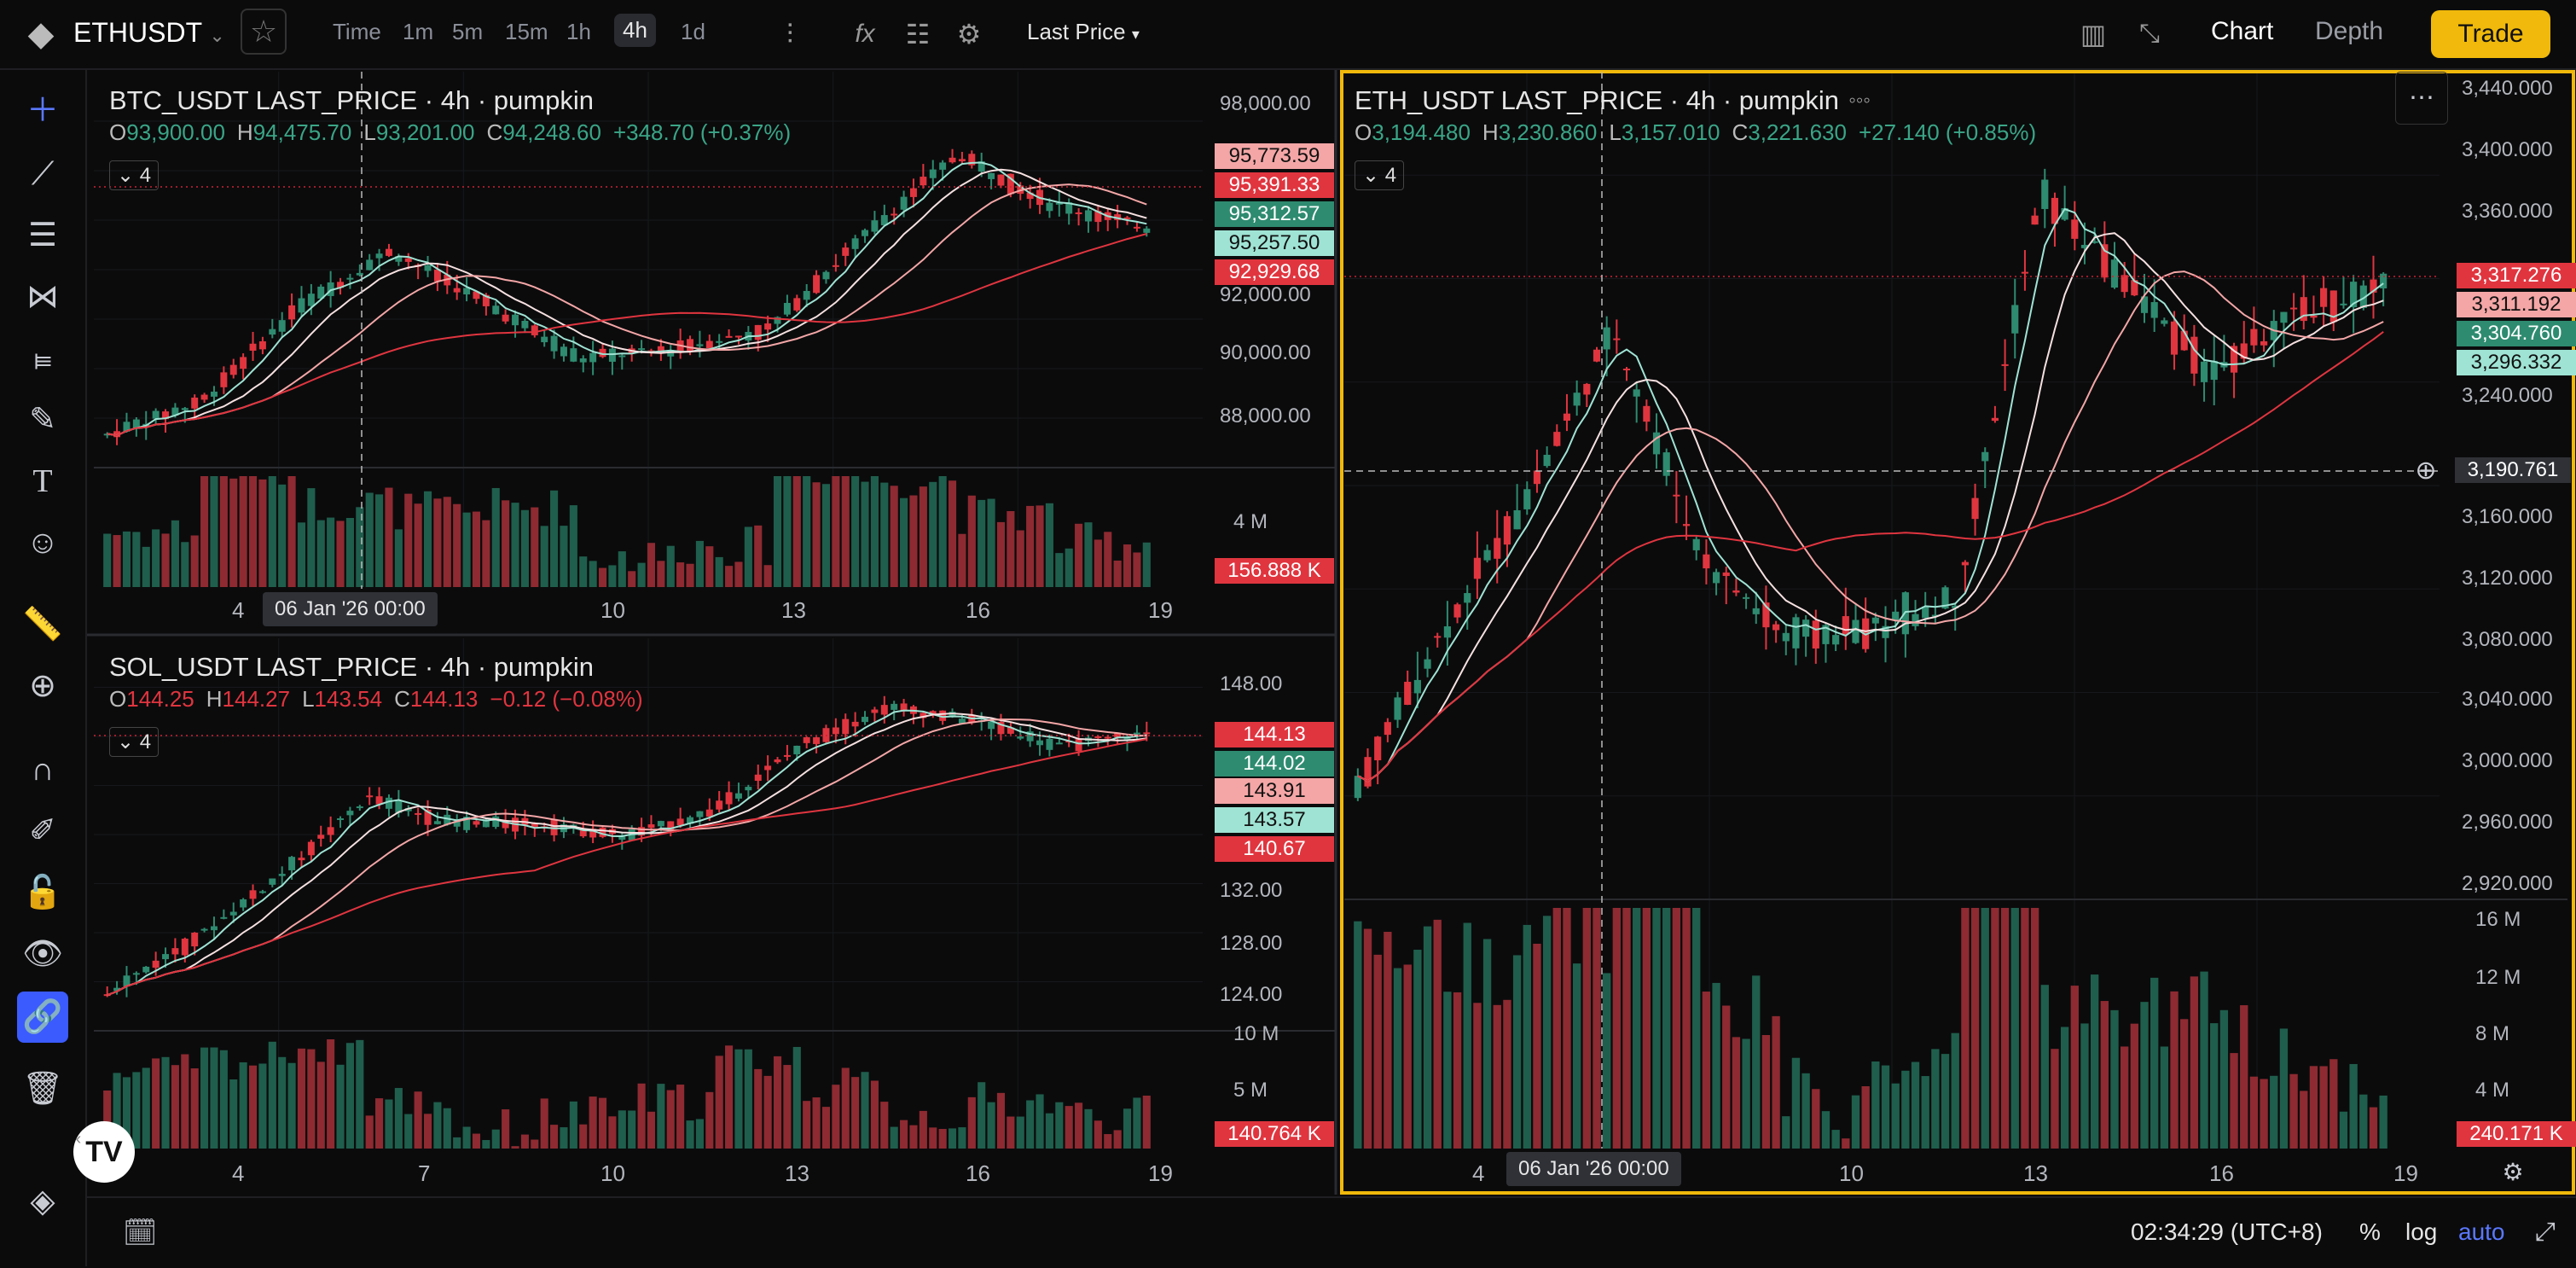 Image resolution: width=2576 pixels, height=1268 pixels. Describe the element at coordinates (2513, 1172) in the screenshot. I see `axis-settings-gear-icon: ⚙` at that location.